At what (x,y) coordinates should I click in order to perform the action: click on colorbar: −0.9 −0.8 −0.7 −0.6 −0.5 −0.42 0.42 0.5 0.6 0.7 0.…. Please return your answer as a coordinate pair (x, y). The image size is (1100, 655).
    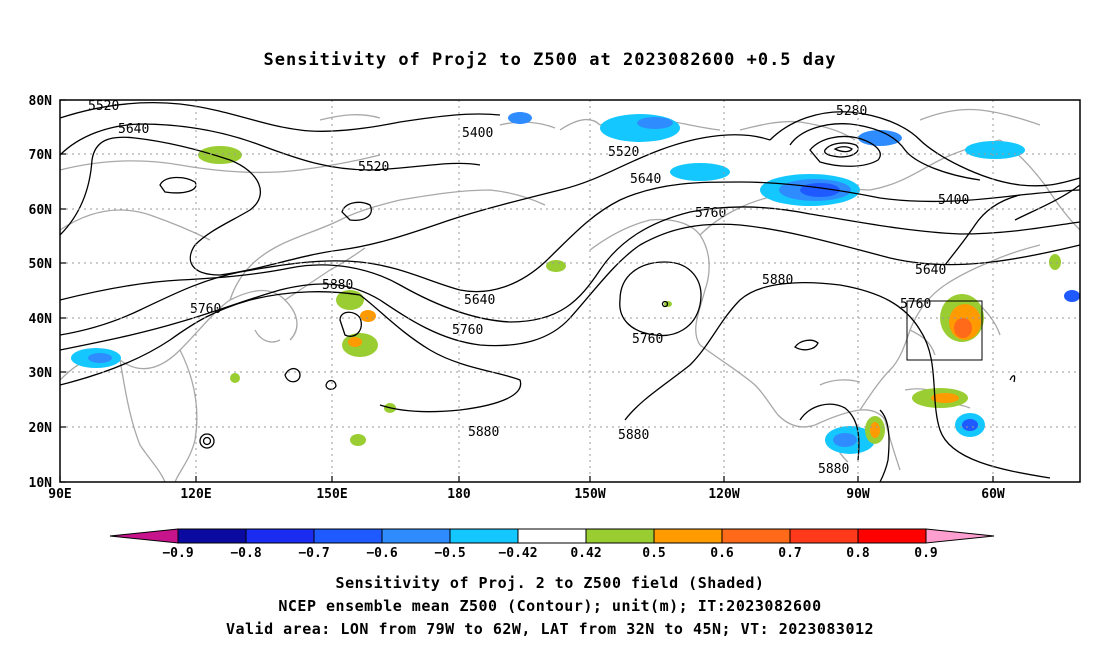
    Looking at the image, I should click on (552, 544).